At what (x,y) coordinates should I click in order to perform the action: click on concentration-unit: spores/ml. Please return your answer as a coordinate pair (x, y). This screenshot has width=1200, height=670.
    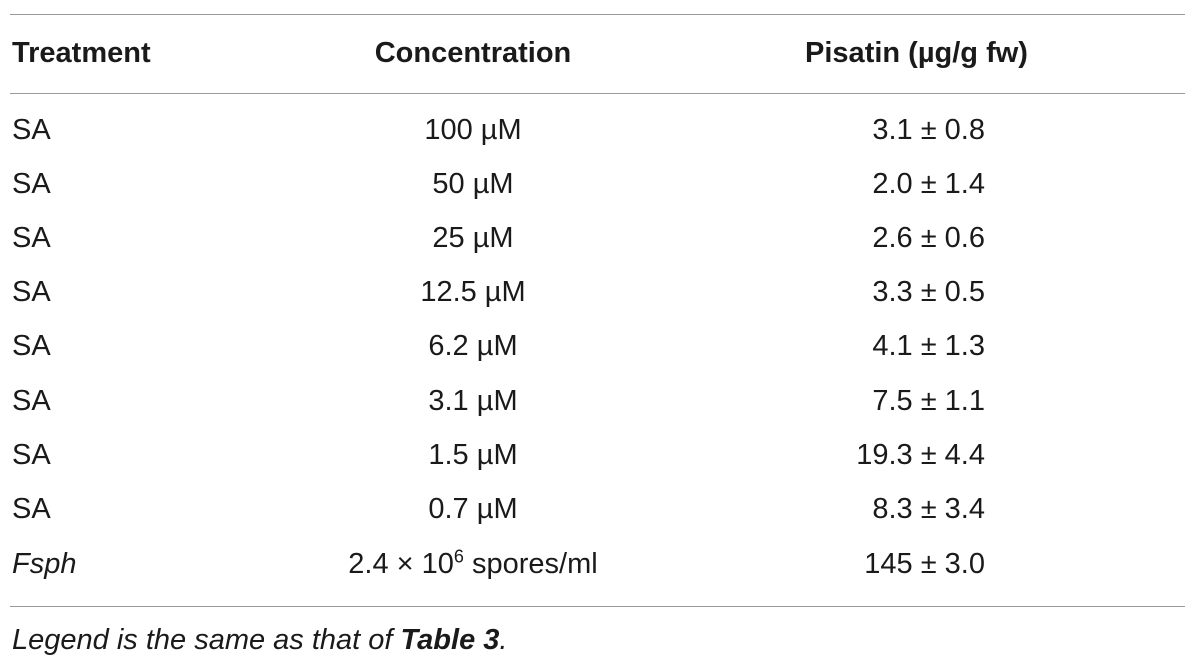
    Looking at the image, I should click on (530, 564).